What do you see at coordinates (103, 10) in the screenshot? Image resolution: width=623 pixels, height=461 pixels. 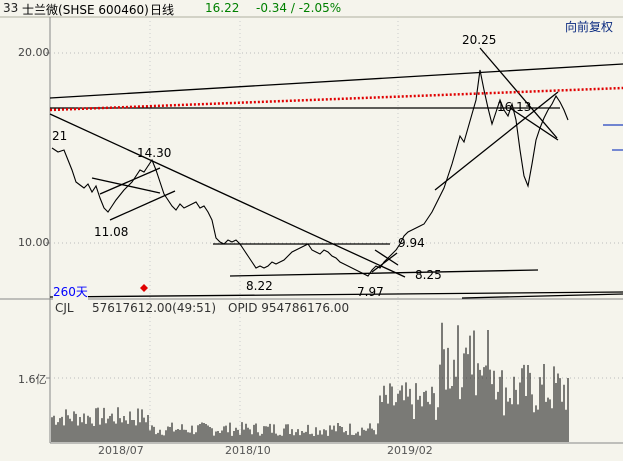 I see `stock-symbol: (SHSE 600460)` at bounding box center [103, 10].